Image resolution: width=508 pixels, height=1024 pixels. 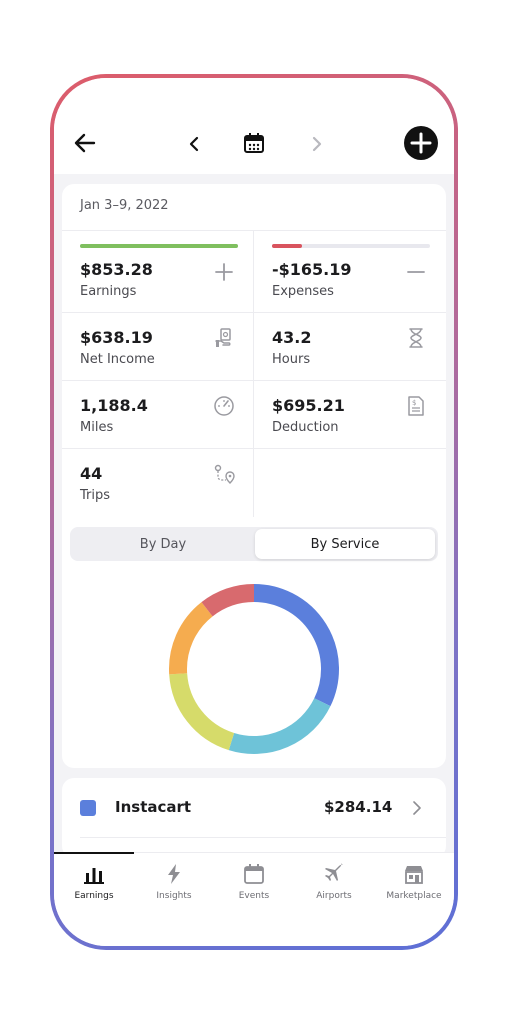 I want to click on hours-cell: 43.2 Hours, so click(x=350, y=347).